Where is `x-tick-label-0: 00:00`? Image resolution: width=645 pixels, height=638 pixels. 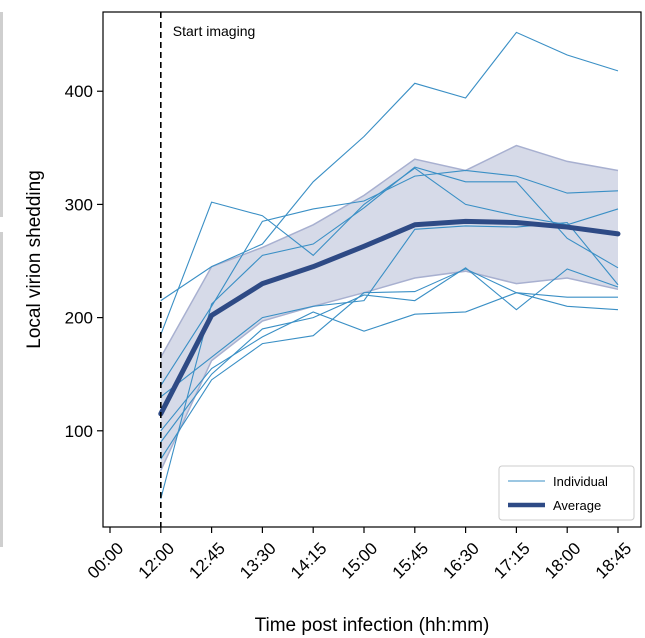 x-tick-label-0: 00:00 is located at coordinates (106, 561).